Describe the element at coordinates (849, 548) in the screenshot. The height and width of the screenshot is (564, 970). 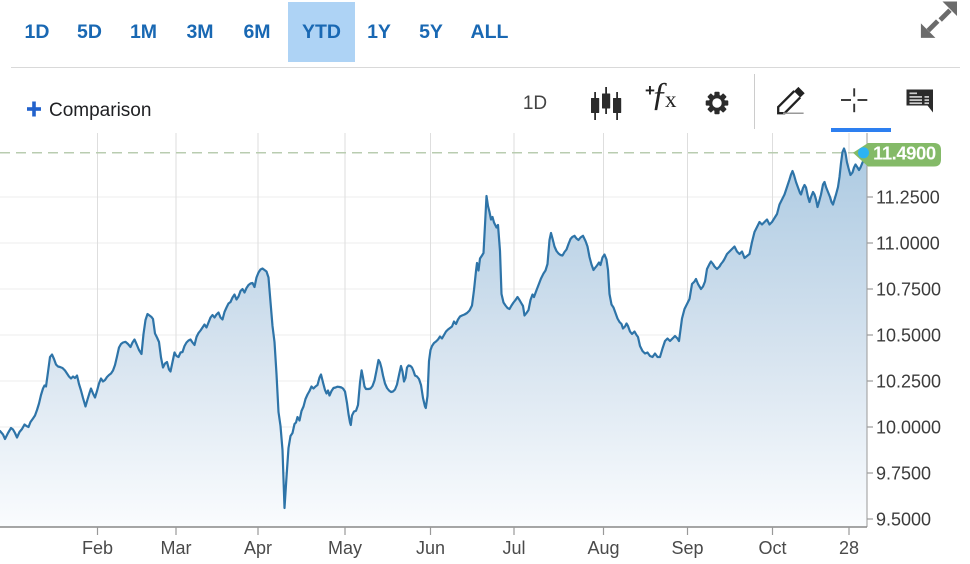
I see `svg-text: 28` at that location.